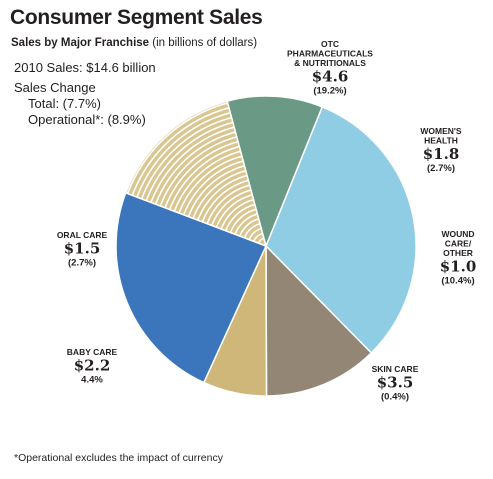 Image resolution: width=493 pixels, height=479 pixels. What do you see at coordinates (458, 244) in the screenshot?
I see `slice-name-line: CARE/` at bounding box center [458, 244].